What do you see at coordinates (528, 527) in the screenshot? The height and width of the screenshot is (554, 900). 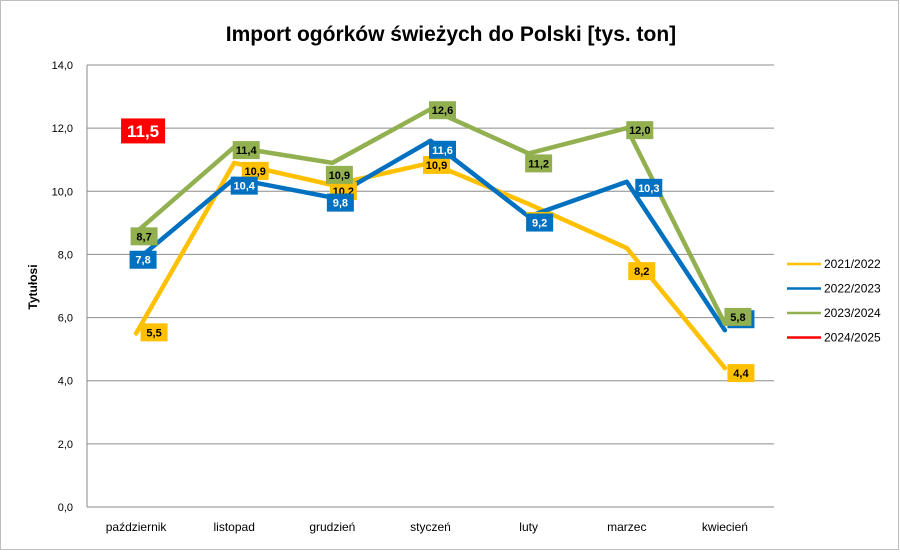 I see `x-tick-label: luty` at bounding box center [528, 527].